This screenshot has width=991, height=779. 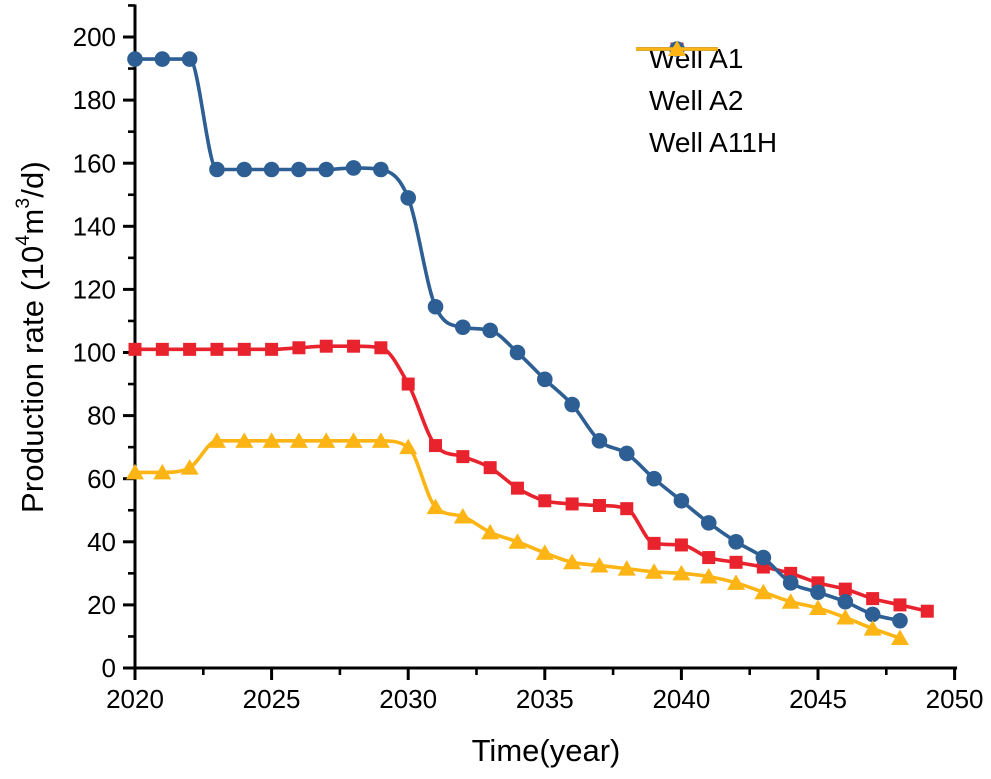 What do you see at coordinates (545, 699) in the screenshot?
I see `x-tick-label-2035: 2035` at bounding box center [545, 699].